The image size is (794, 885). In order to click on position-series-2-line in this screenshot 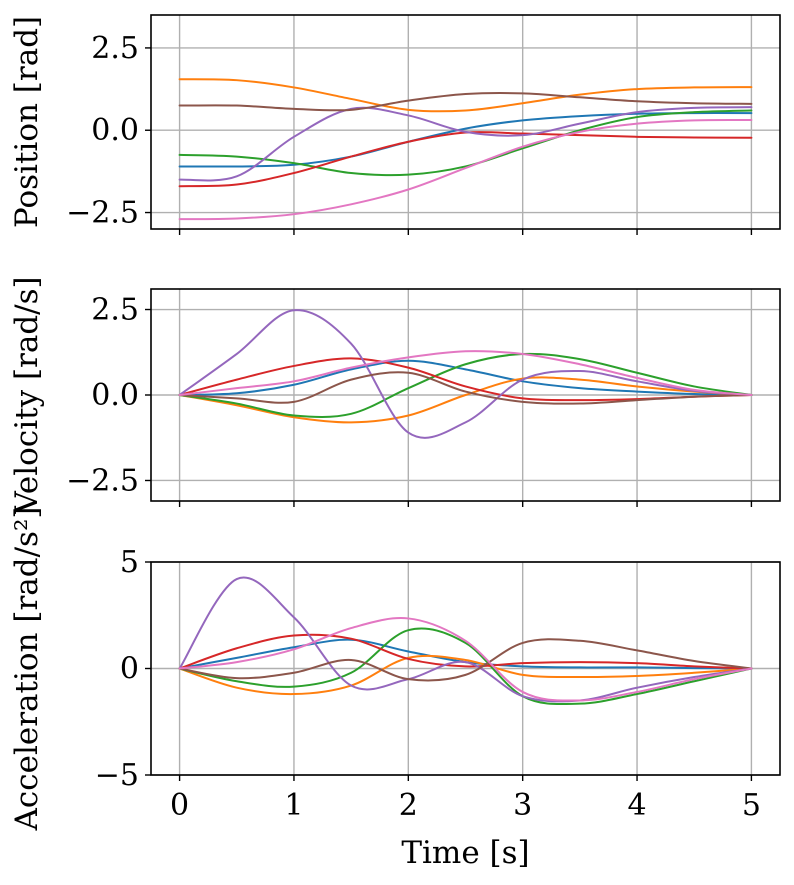, I will do `click(465, 95)`.